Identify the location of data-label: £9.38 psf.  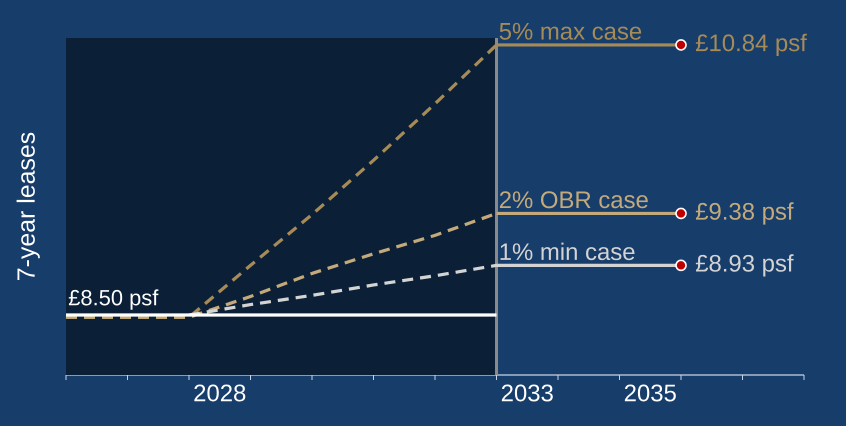
(745, 213).